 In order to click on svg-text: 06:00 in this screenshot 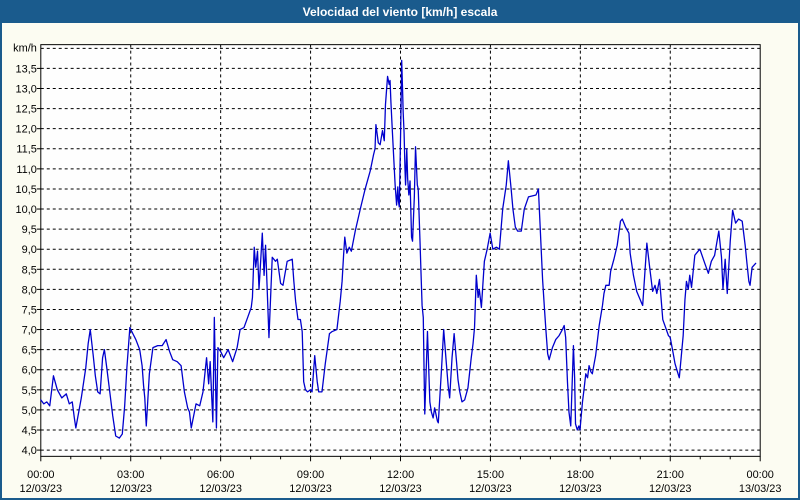, I will do `click(220, 475)`.